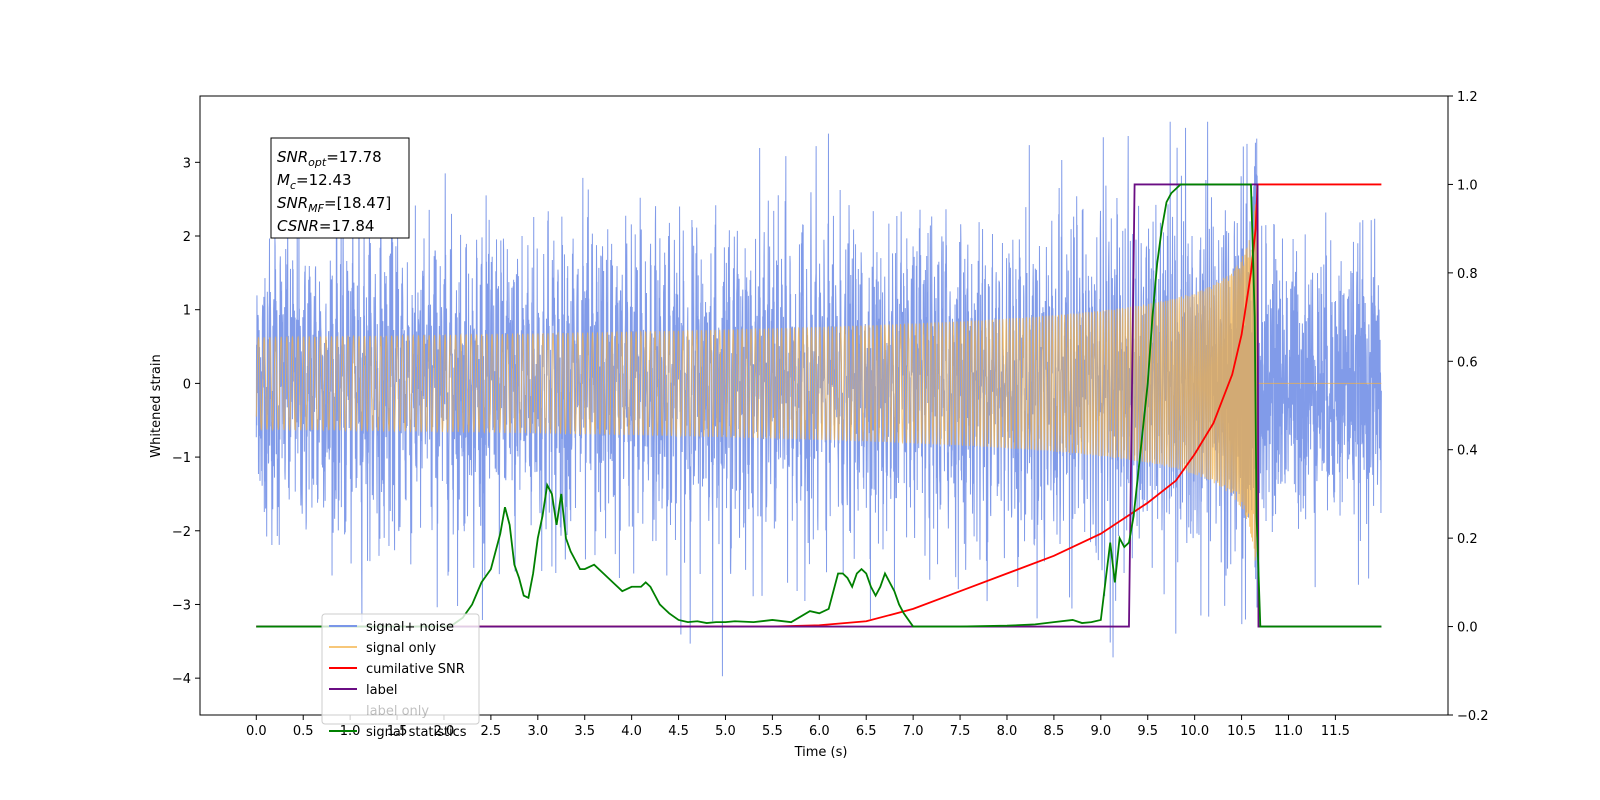 Image resolution: width=1600 pixels, height=800 pixels. Describe the element at coordinates (303, 731) in the screenshot. I see `x-tick-label: 0.5` at that location.